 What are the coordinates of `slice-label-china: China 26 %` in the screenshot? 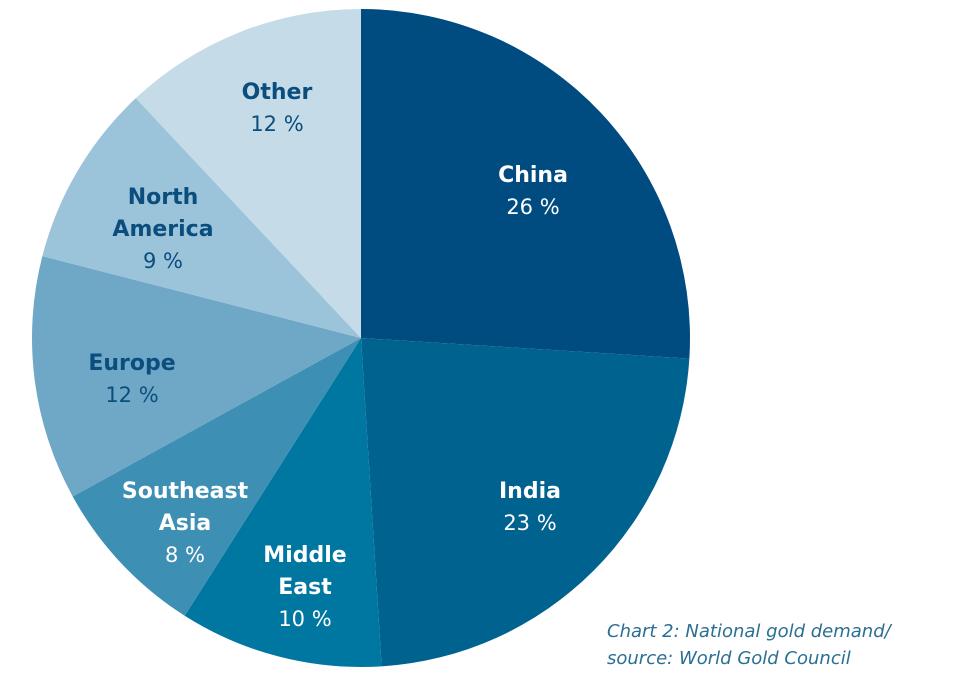 It's located at (533, 191).